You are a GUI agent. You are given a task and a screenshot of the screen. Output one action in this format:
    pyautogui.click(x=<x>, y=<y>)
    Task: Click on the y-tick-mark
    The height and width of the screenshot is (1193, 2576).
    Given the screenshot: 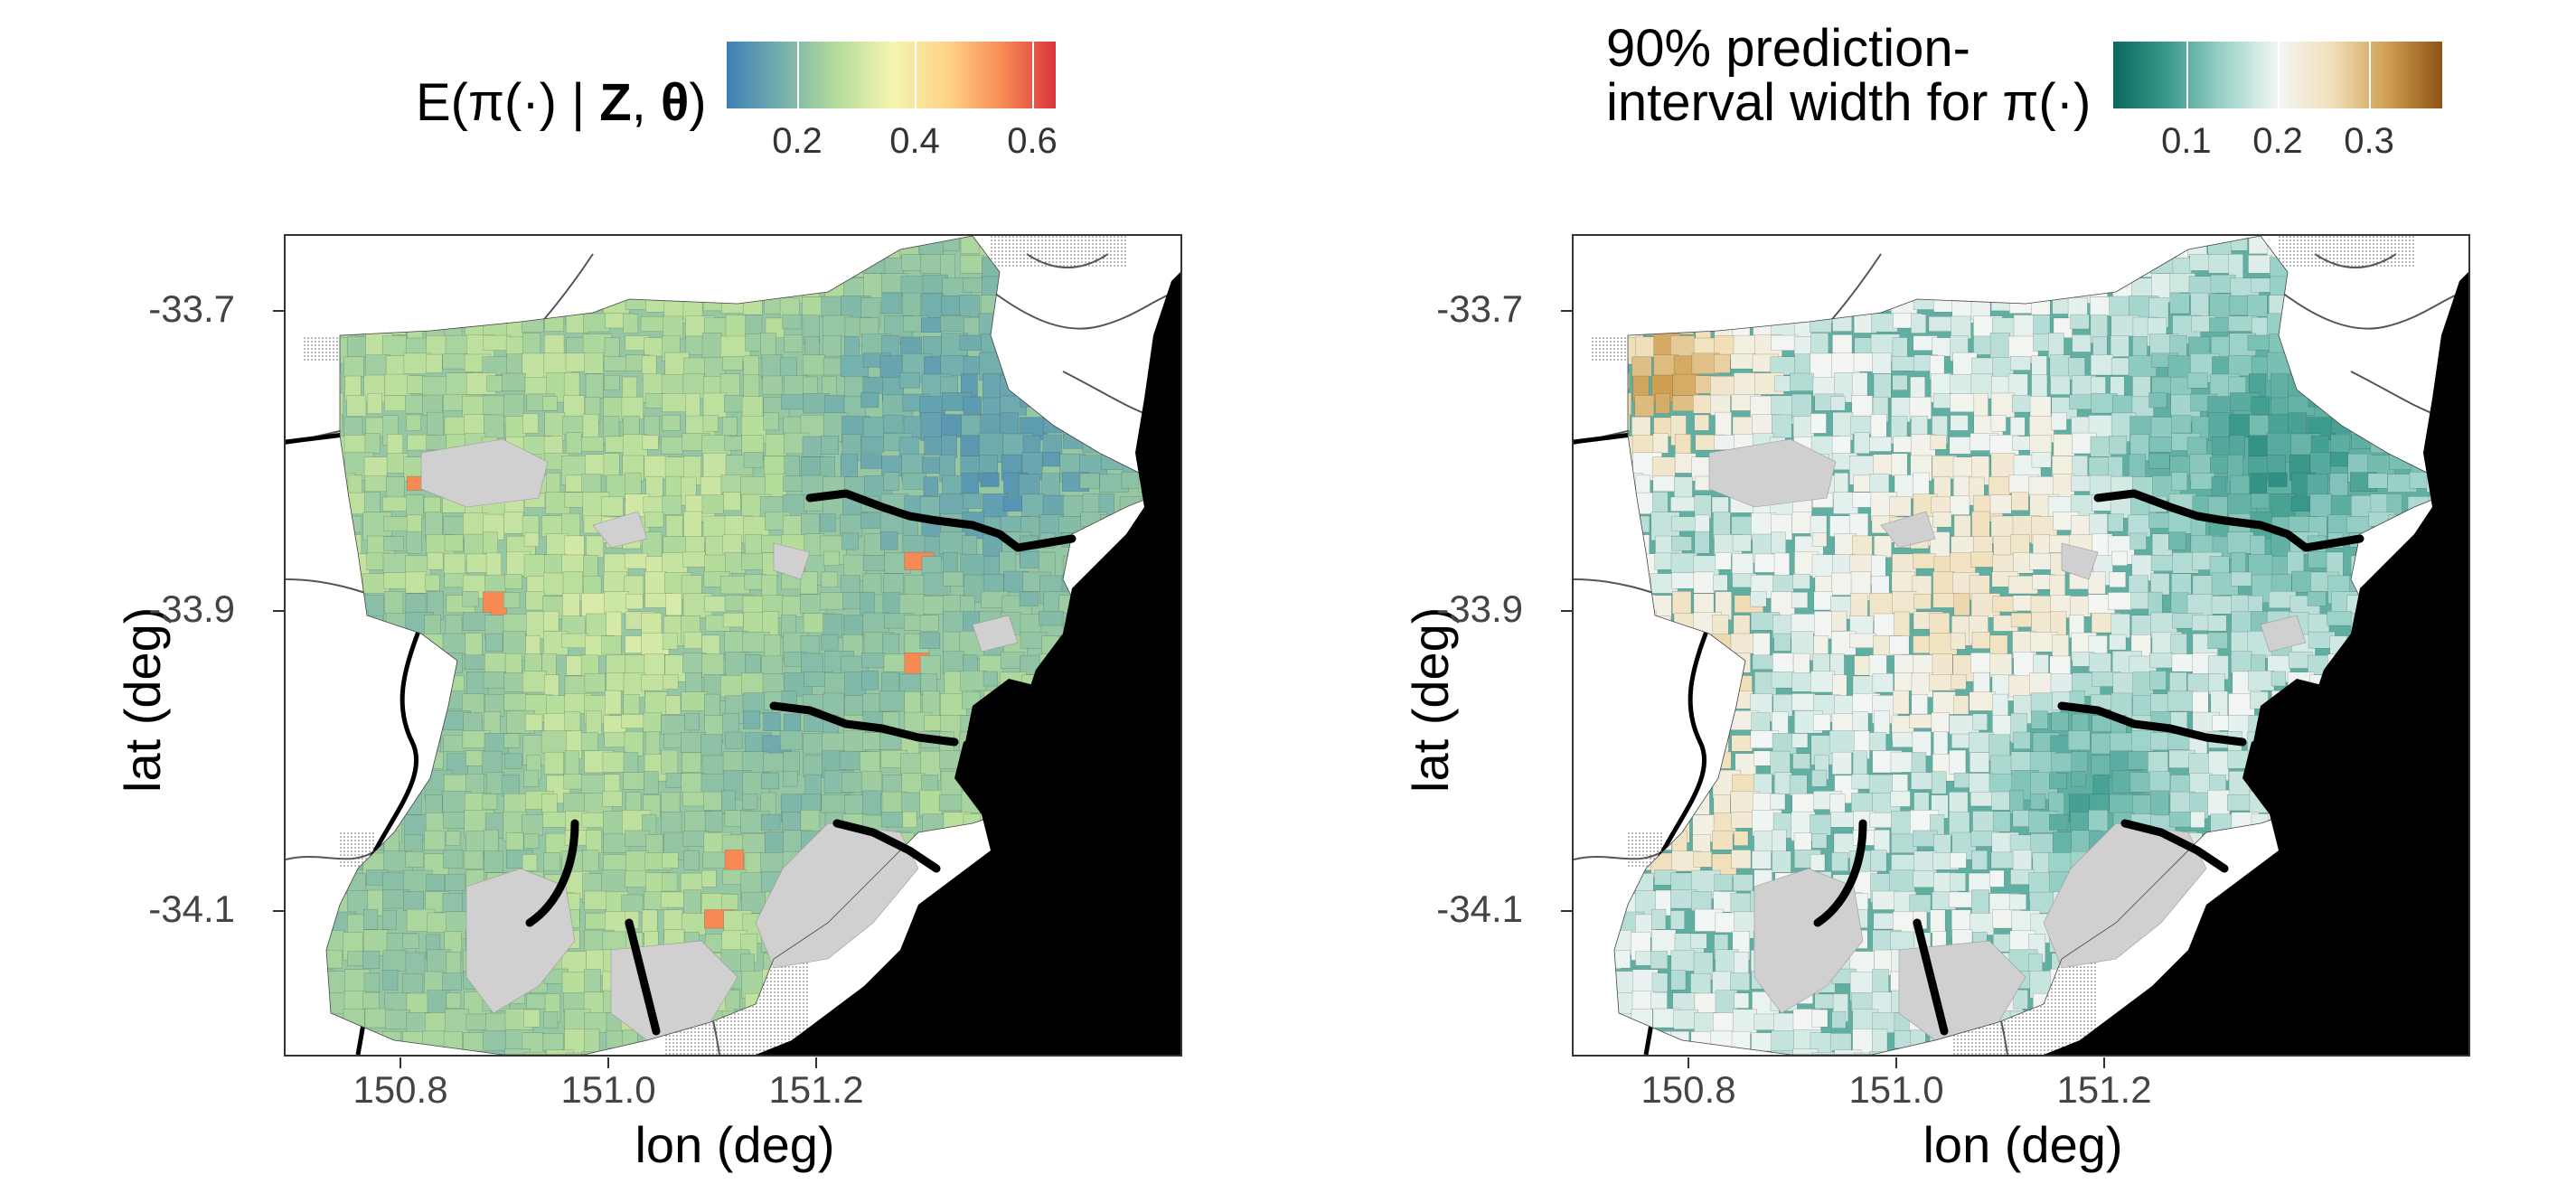 What is the action you would take?
    pyautogui.click(x=1567, y=611)
    